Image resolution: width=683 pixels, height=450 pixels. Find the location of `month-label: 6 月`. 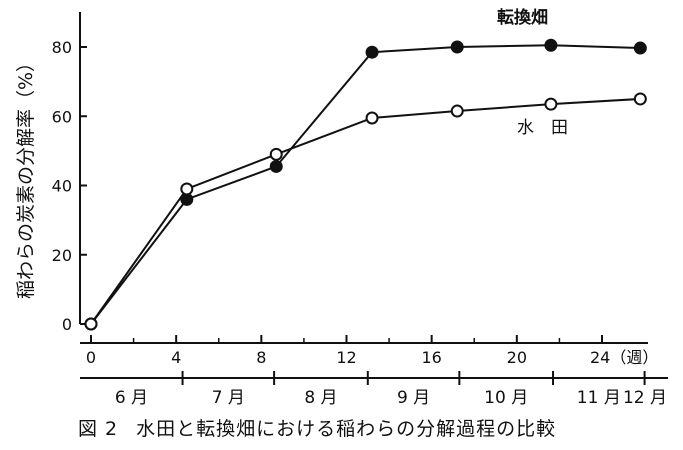

month-label: 6 月 is located at coordinates (131, 398).